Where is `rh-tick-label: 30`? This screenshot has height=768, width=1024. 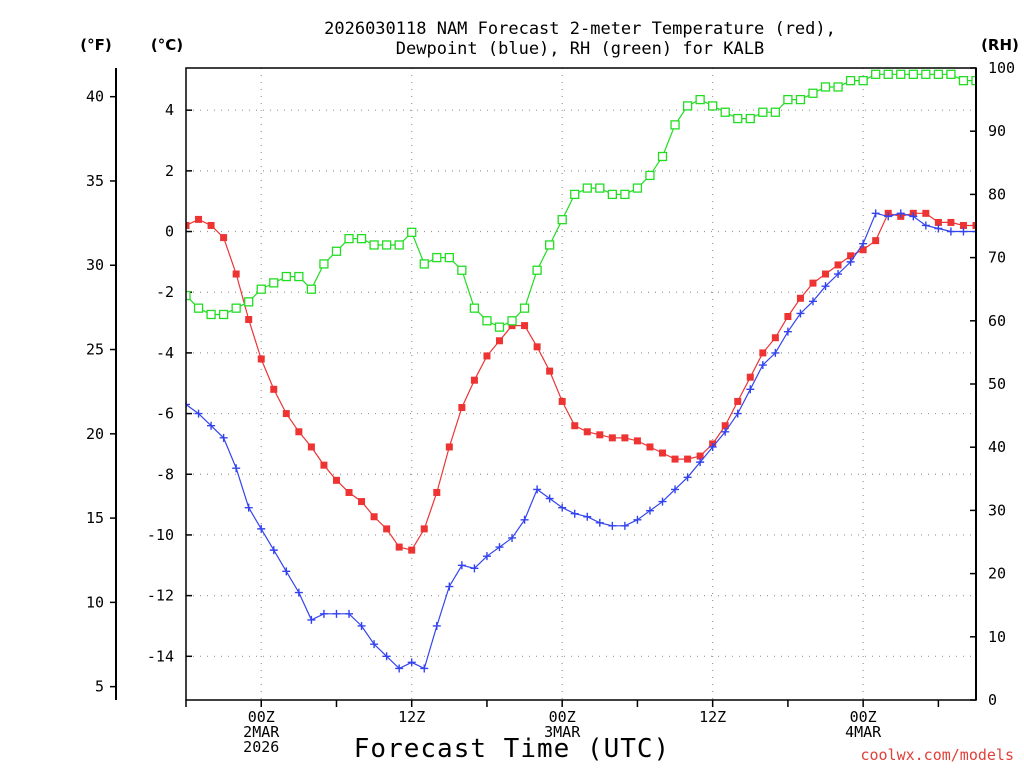
rh-tick-label: 30 is located at coordinates (997, 510).